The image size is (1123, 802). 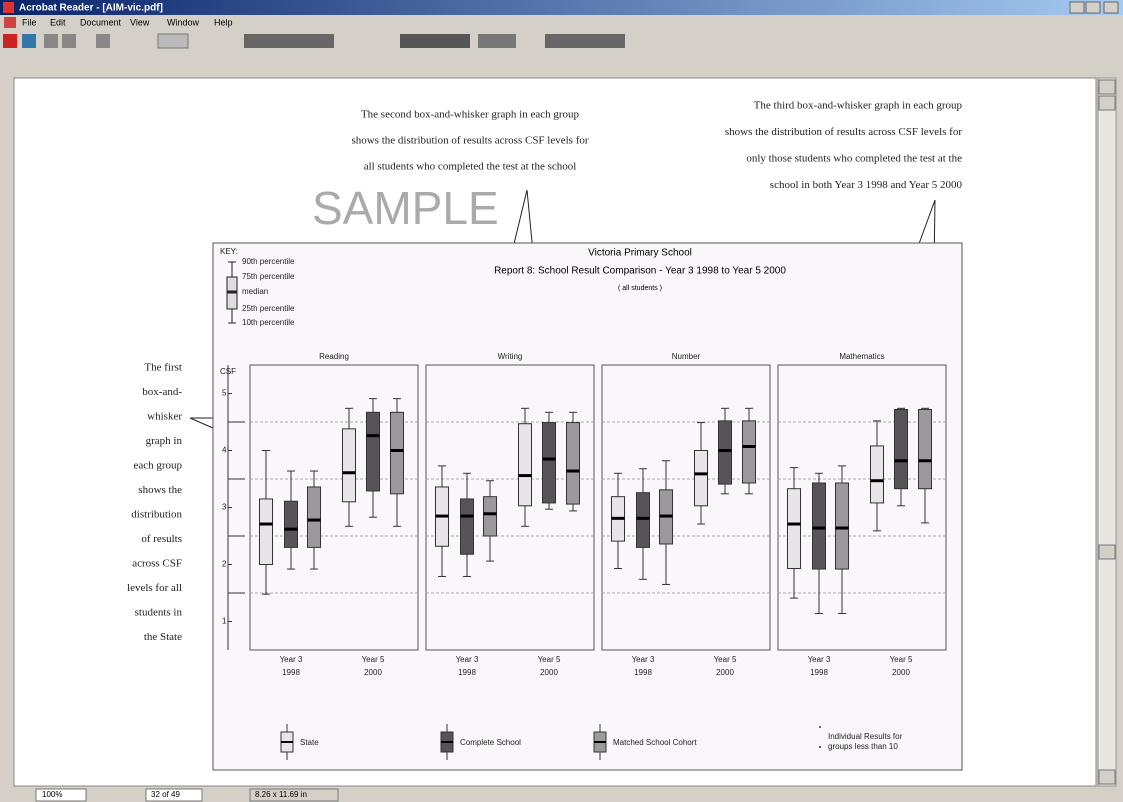 I want to click on panel-title: Reading, so click(x=334, y=356).